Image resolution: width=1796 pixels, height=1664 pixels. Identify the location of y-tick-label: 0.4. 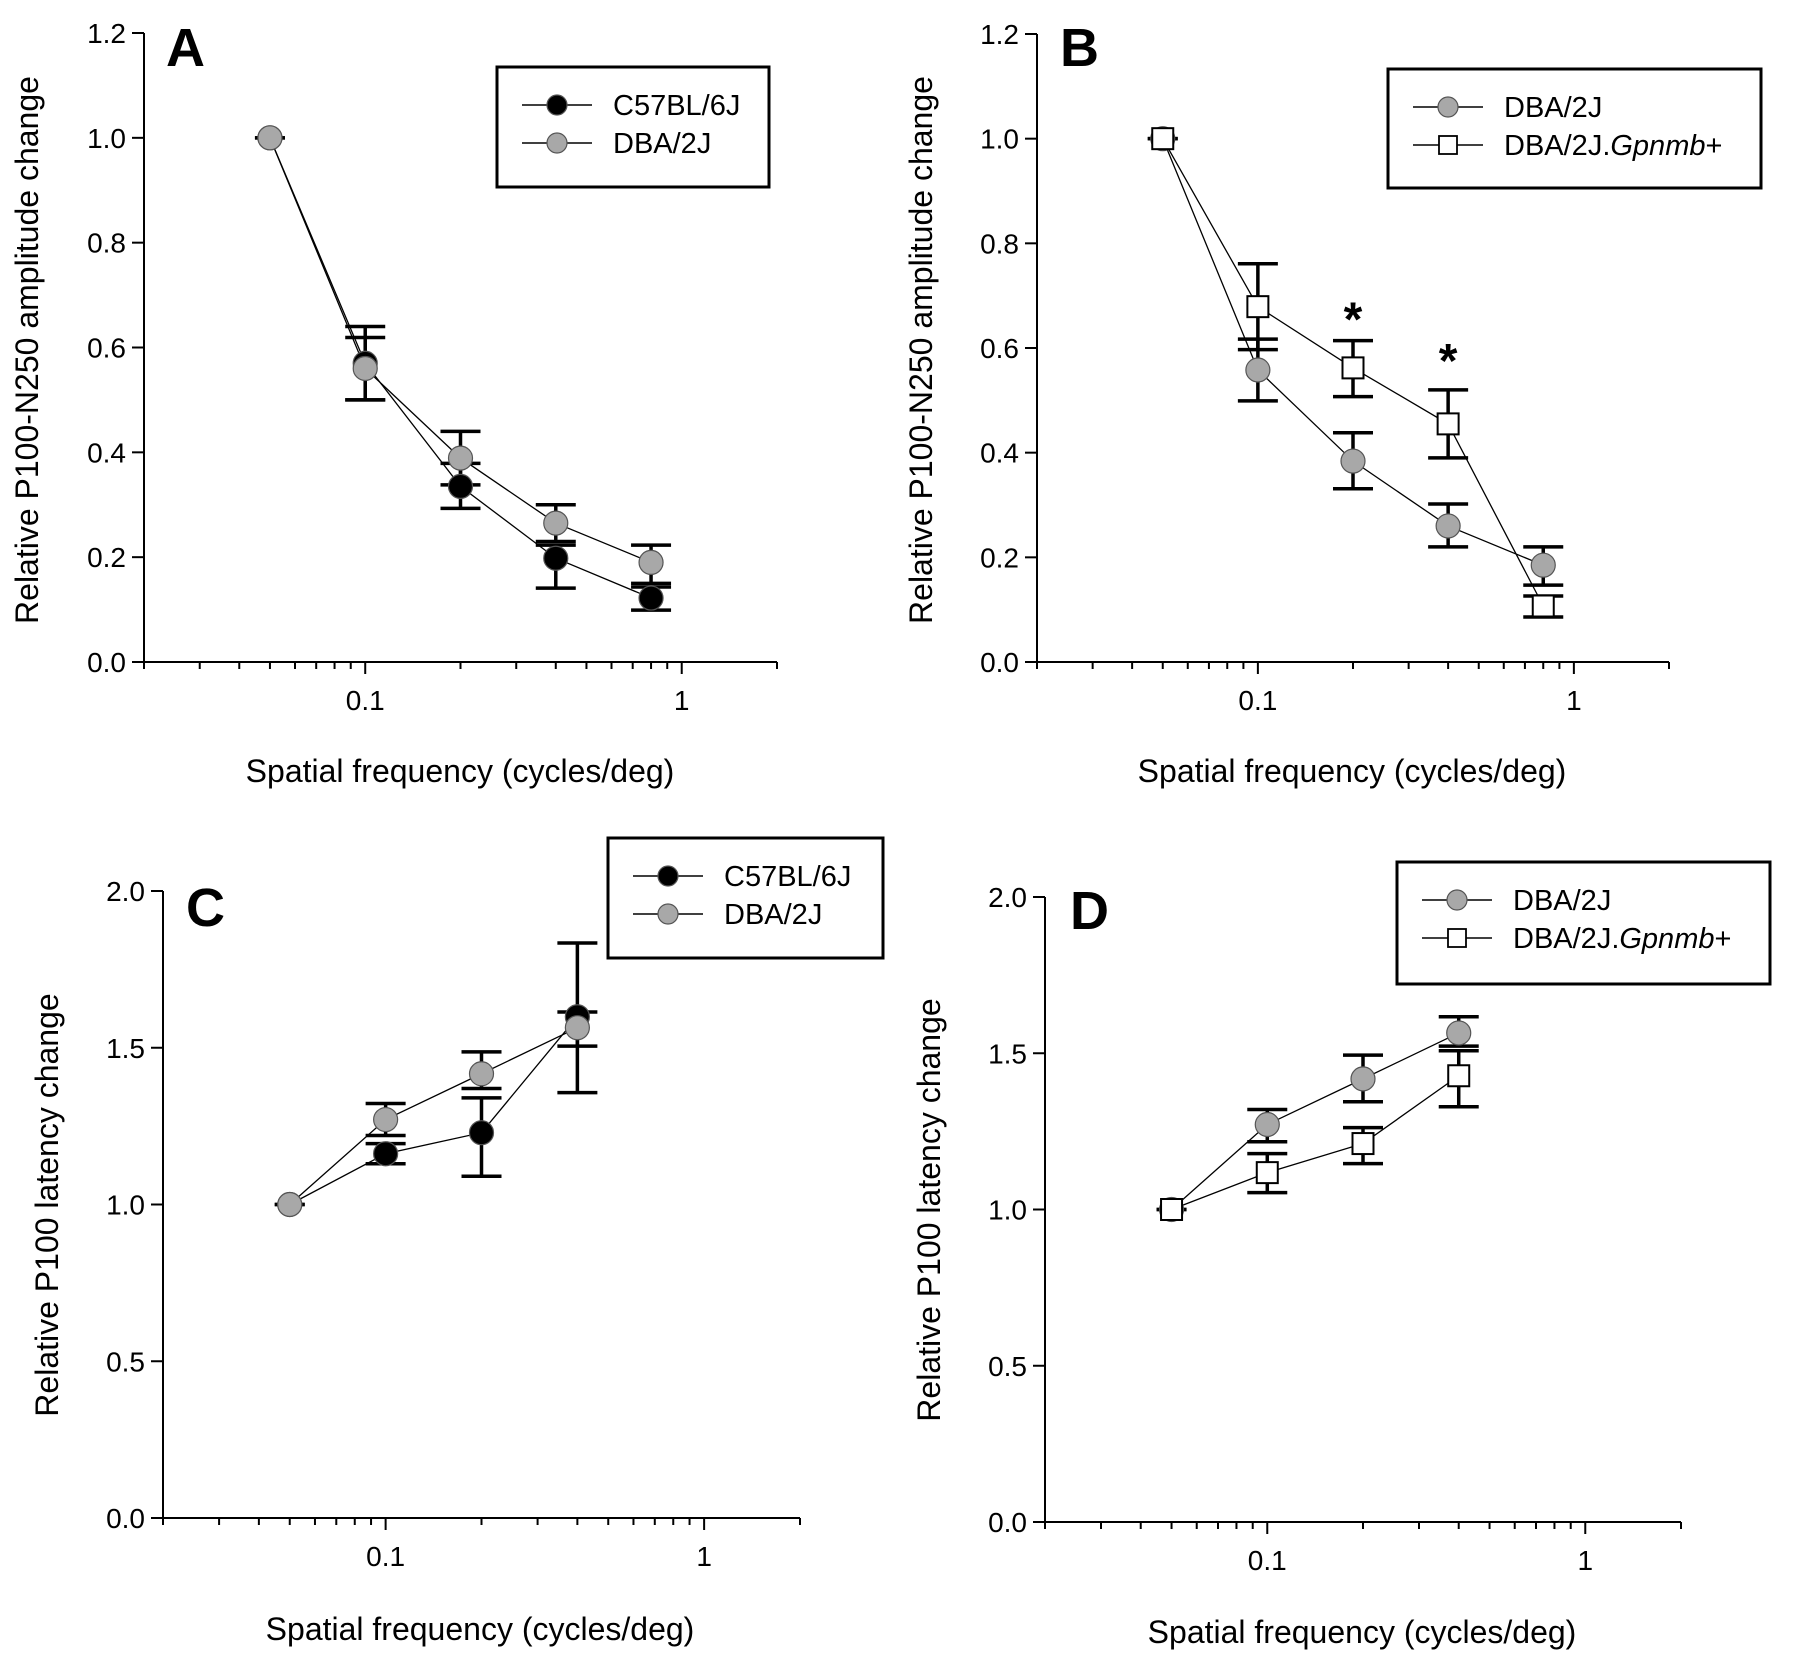
(106, 452).